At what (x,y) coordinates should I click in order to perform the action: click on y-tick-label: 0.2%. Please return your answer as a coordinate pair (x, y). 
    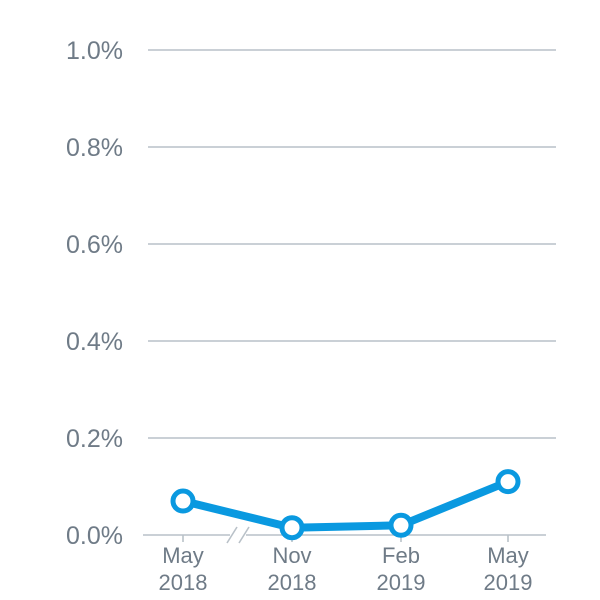
    Looking at the image, I should click on (94, 439).